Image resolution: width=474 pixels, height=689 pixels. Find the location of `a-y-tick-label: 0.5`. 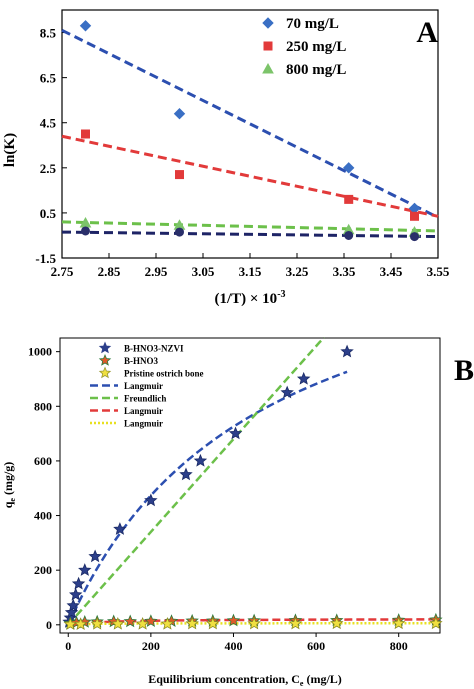

a-y-tick-label: 0.5 is located at coordinates (48, 213).